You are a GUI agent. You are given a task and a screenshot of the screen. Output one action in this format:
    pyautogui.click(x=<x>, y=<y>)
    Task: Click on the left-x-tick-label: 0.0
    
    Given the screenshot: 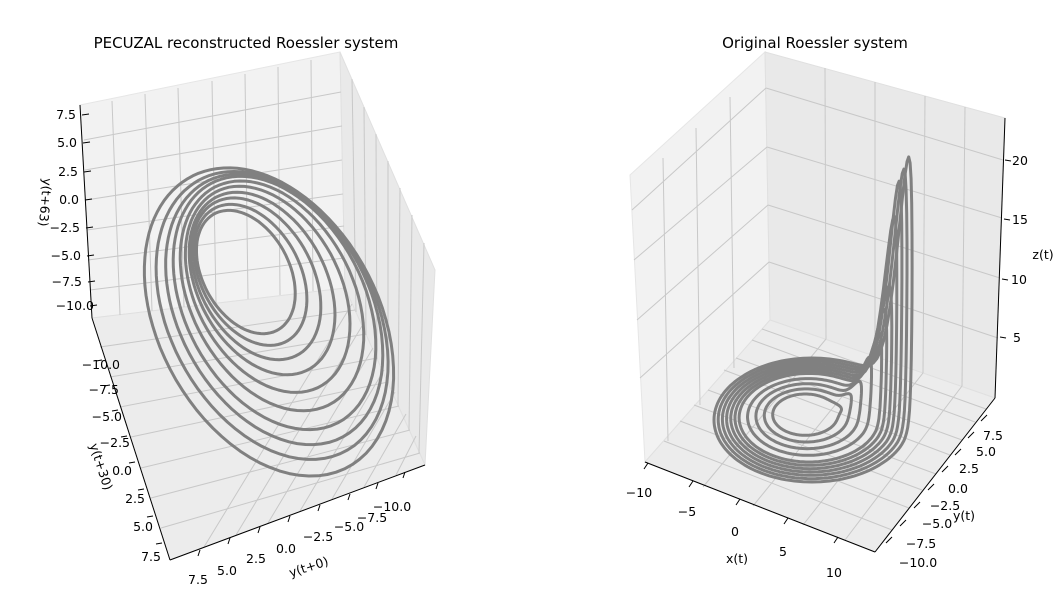 What is the action you would take?
    pyautogui.click(x=286, y=548)
    